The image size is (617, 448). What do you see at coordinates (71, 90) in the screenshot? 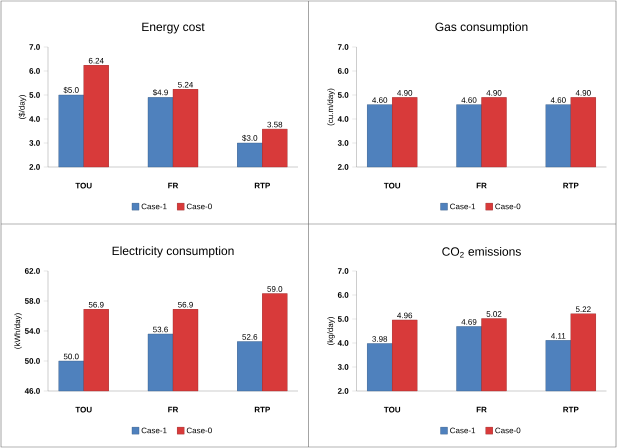
I see `data-label: $5.0` at bounding box center [71, 90].